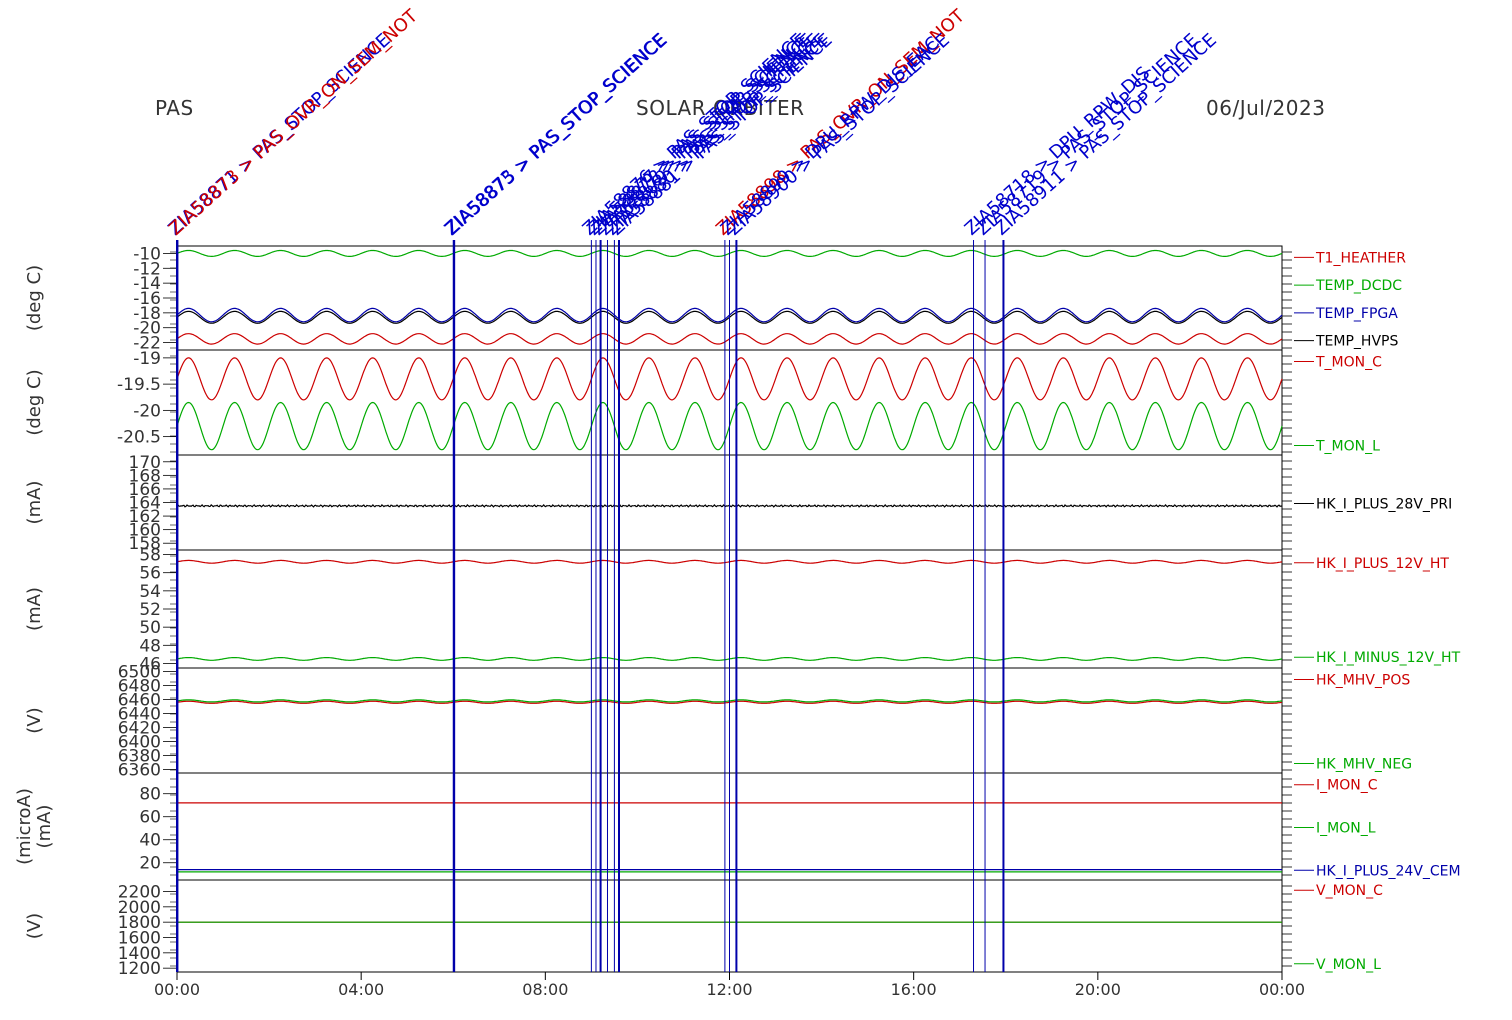 The height and width of the screenshot is (1020, 1512). I want to click on y-tick-label: 1400, so click(139, 954).